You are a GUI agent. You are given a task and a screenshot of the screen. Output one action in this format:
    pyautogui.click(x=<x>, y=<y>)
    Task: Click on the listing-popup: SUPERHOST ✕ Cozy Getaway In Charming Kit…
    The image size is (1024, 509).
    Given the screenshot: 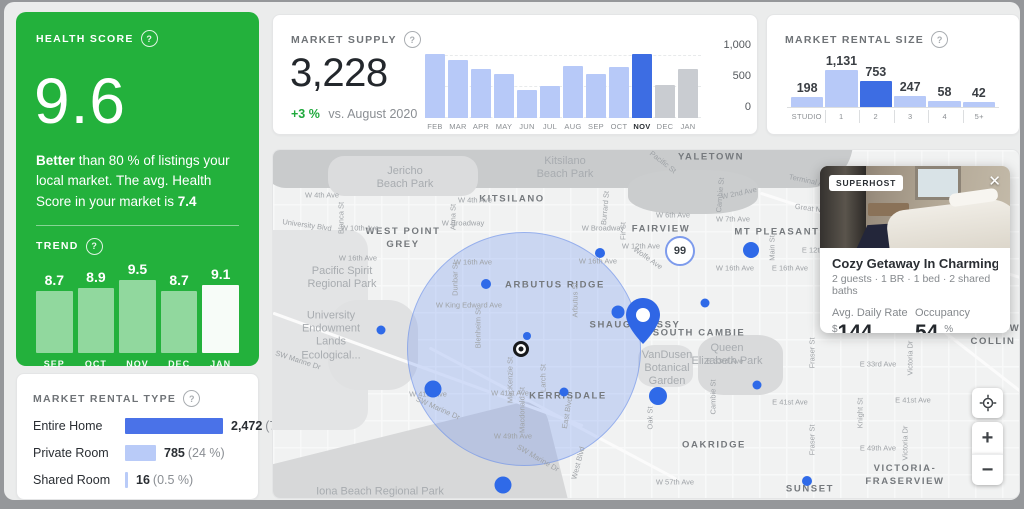 What is the action you would take?
    pyautogui.click(x=915, y=249)
    